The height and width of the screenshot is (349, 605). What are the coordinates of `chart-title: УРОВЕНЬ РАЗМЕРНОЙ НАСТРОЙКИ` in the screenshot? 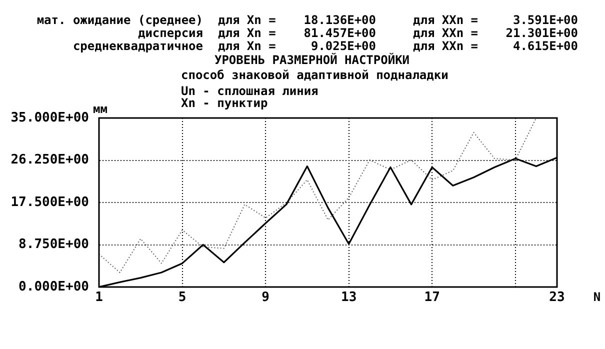 It's located at (312, 60).